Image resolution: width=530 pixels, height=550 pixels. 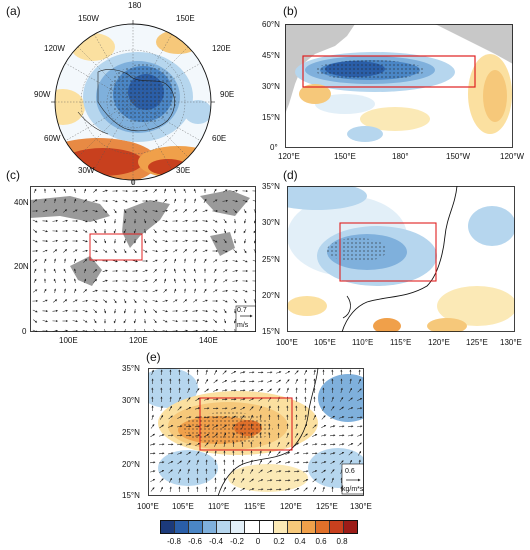 What do you see at coordinates (13, 175) in the screenshot?
I see `panel-c-label: (c)` at bounding box center [13, 175].